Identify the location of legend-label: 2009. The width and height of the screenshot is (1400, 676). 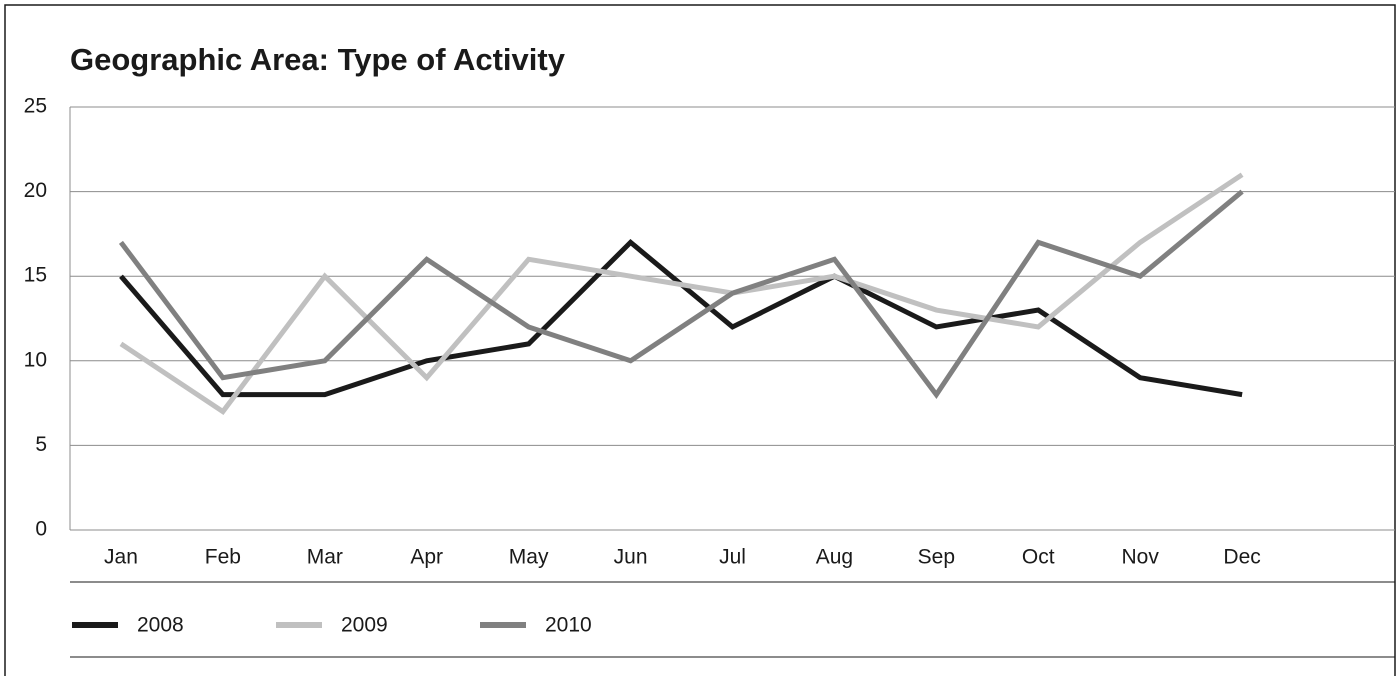
(364, 625).